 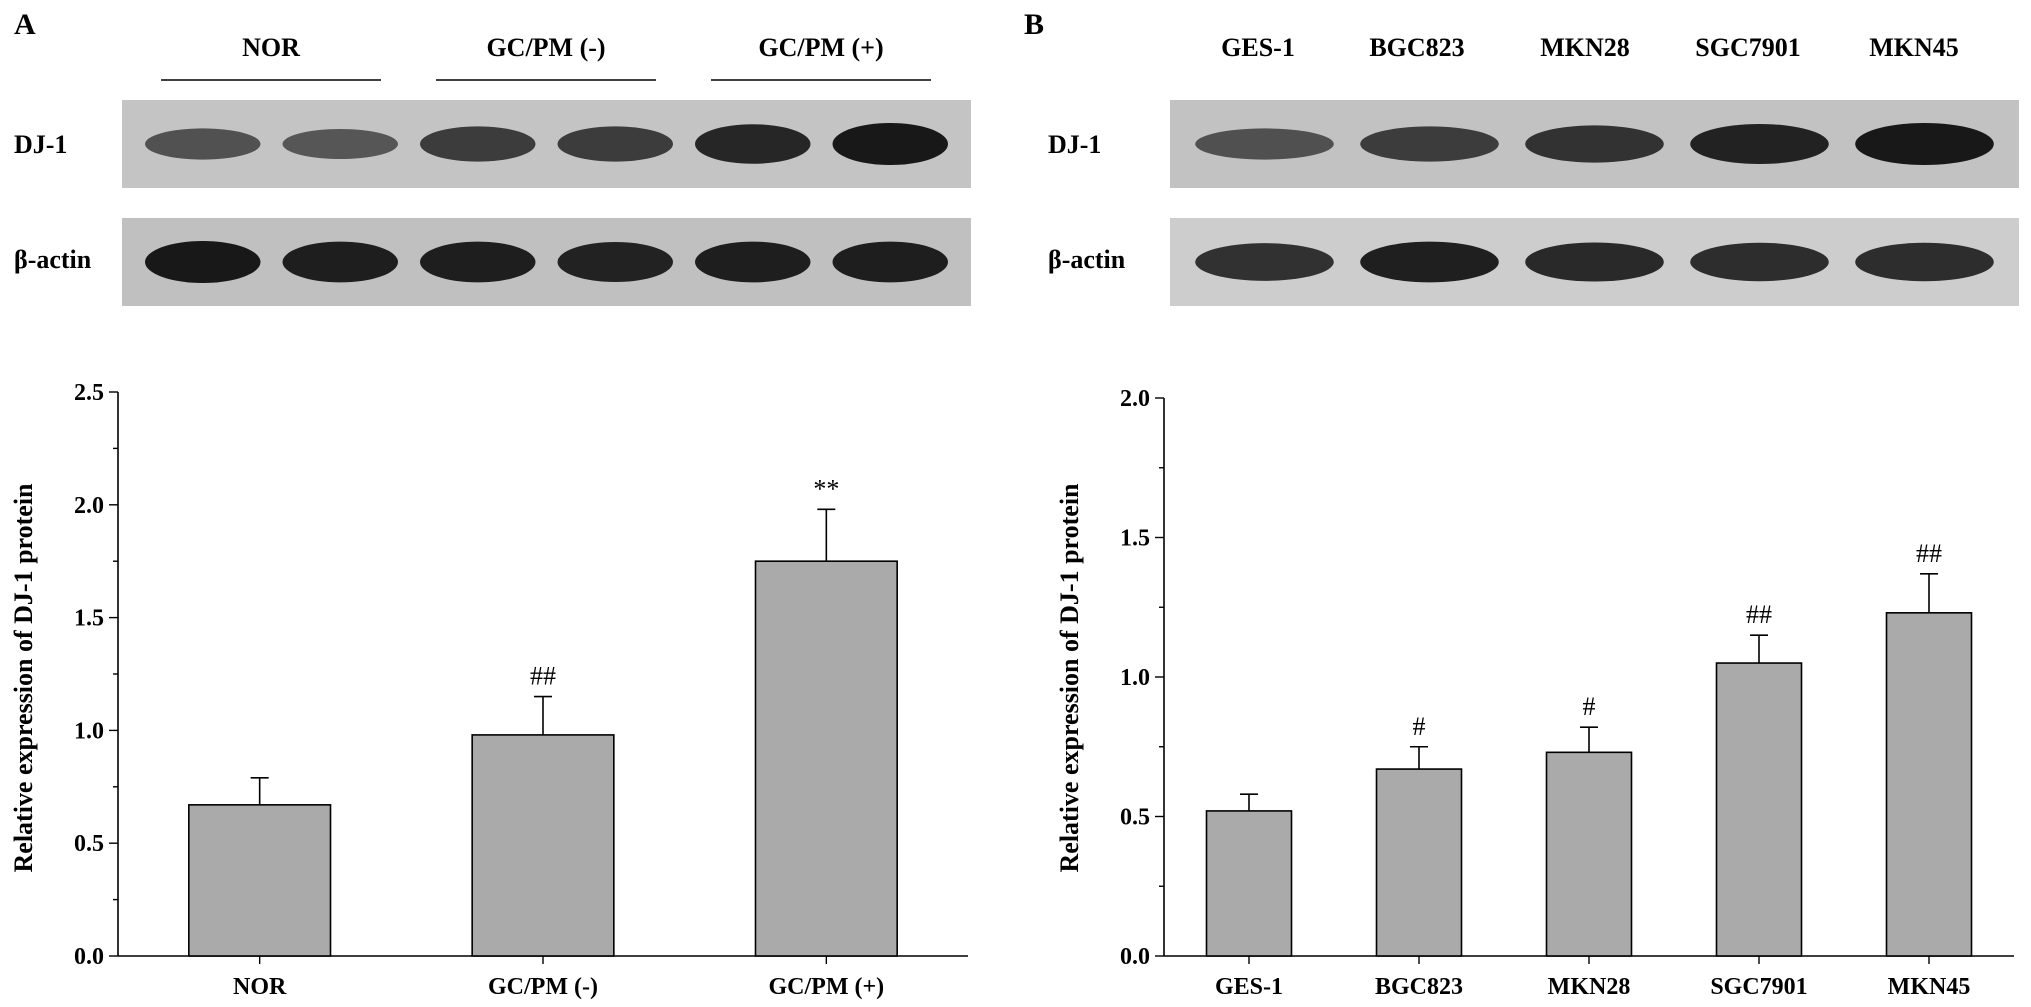 What do you see at coordinates (1135, 678) in the screenshot?
I see `panel-b-y-tick-label: 1.0` at bounding box center [1135, 678].